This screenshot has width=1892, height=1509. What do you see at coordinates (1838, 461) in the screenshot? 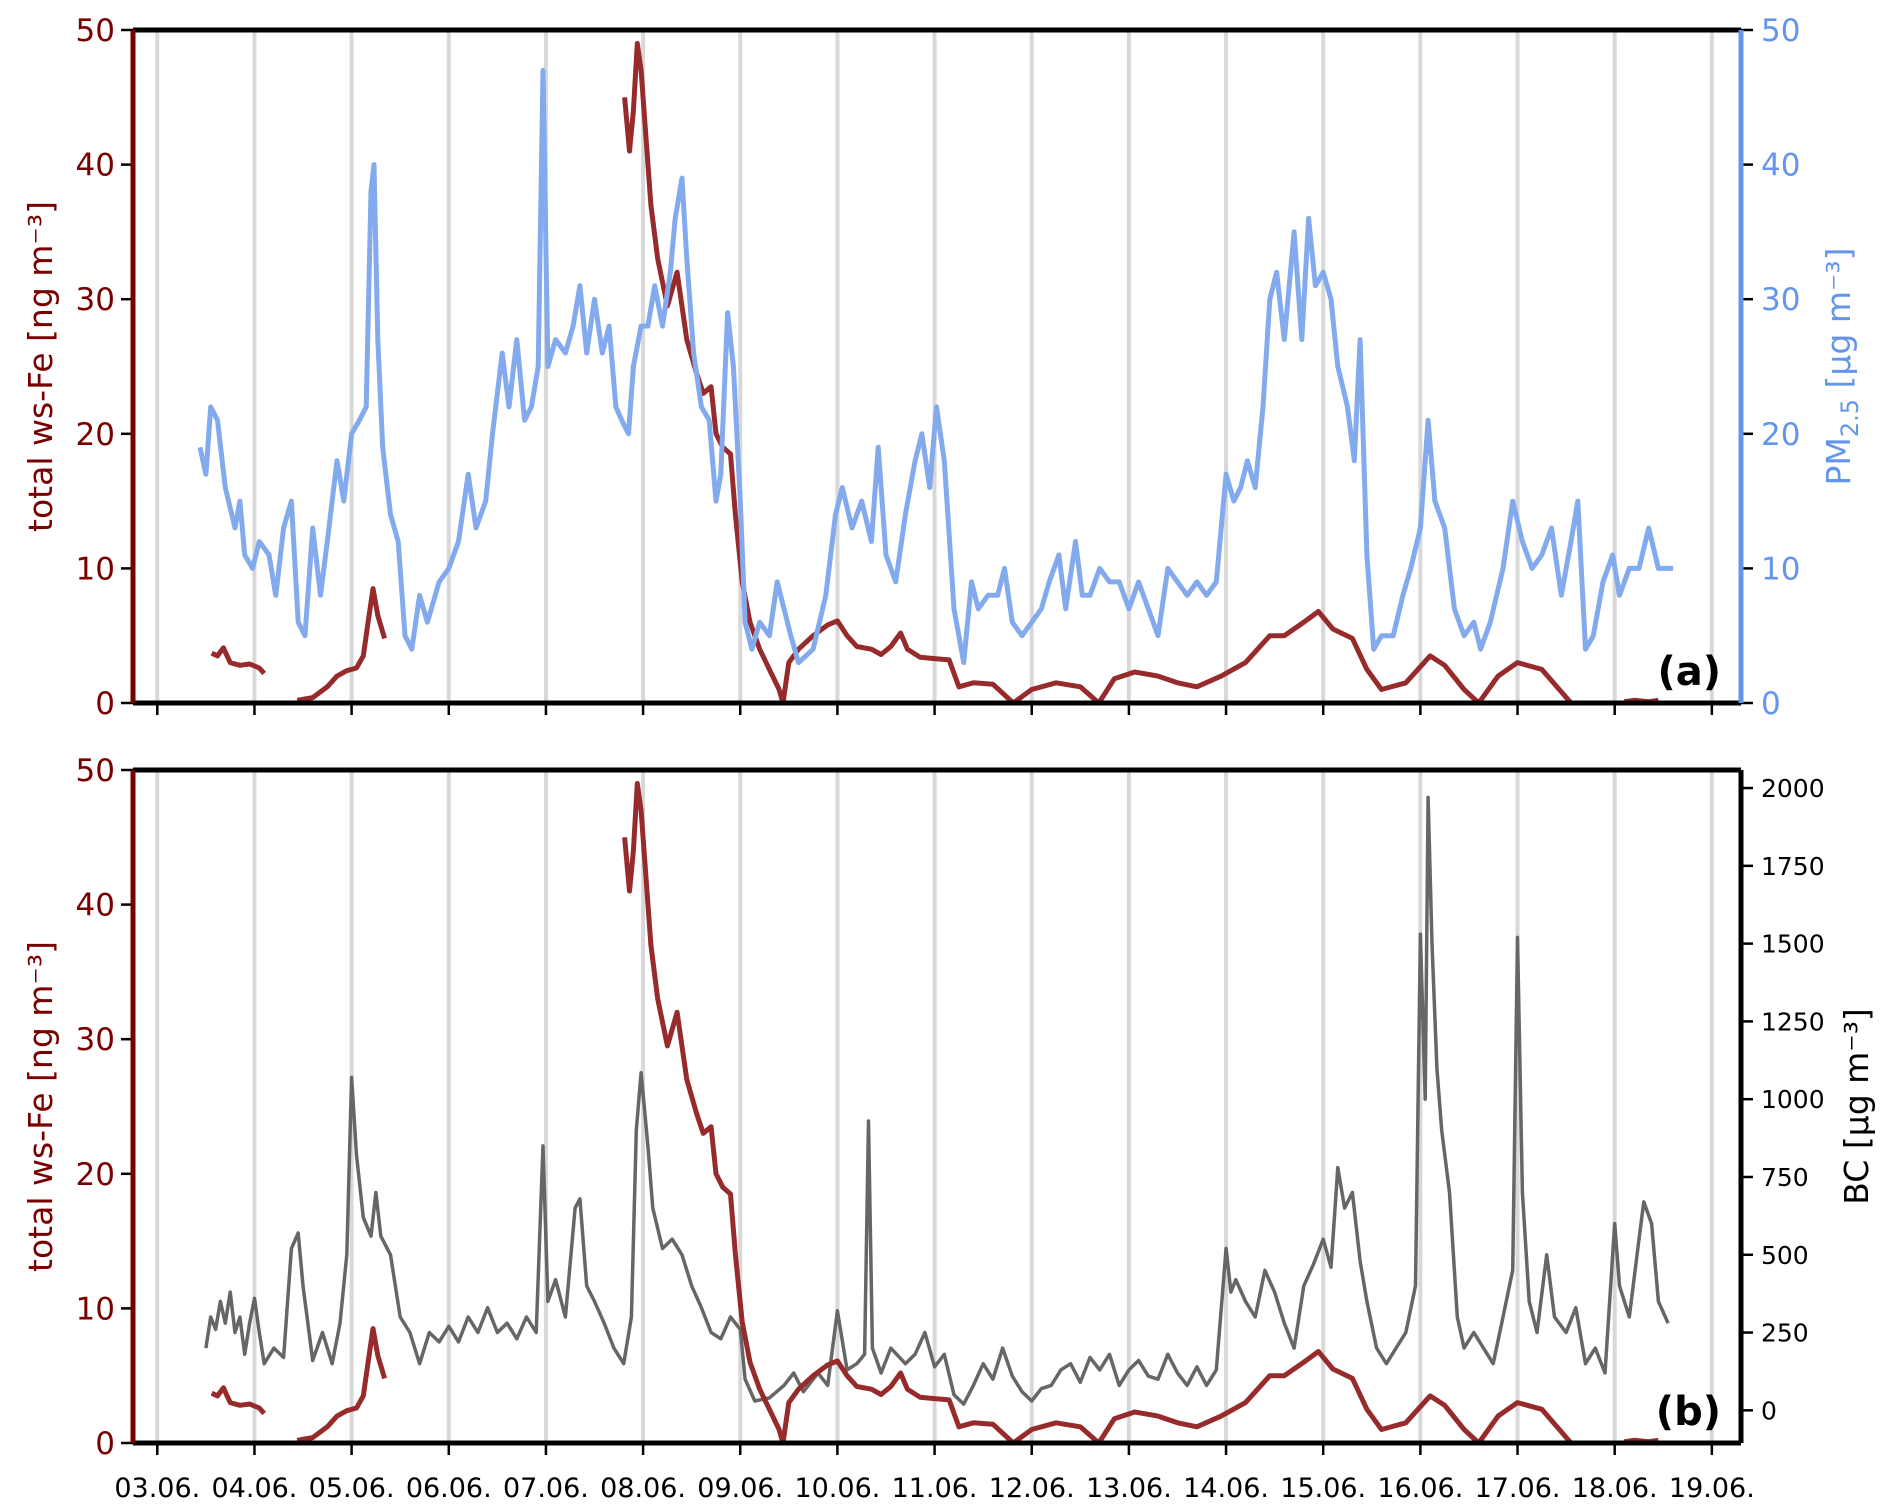
I see `label-main: PM` at bounding box center [1838, 461].